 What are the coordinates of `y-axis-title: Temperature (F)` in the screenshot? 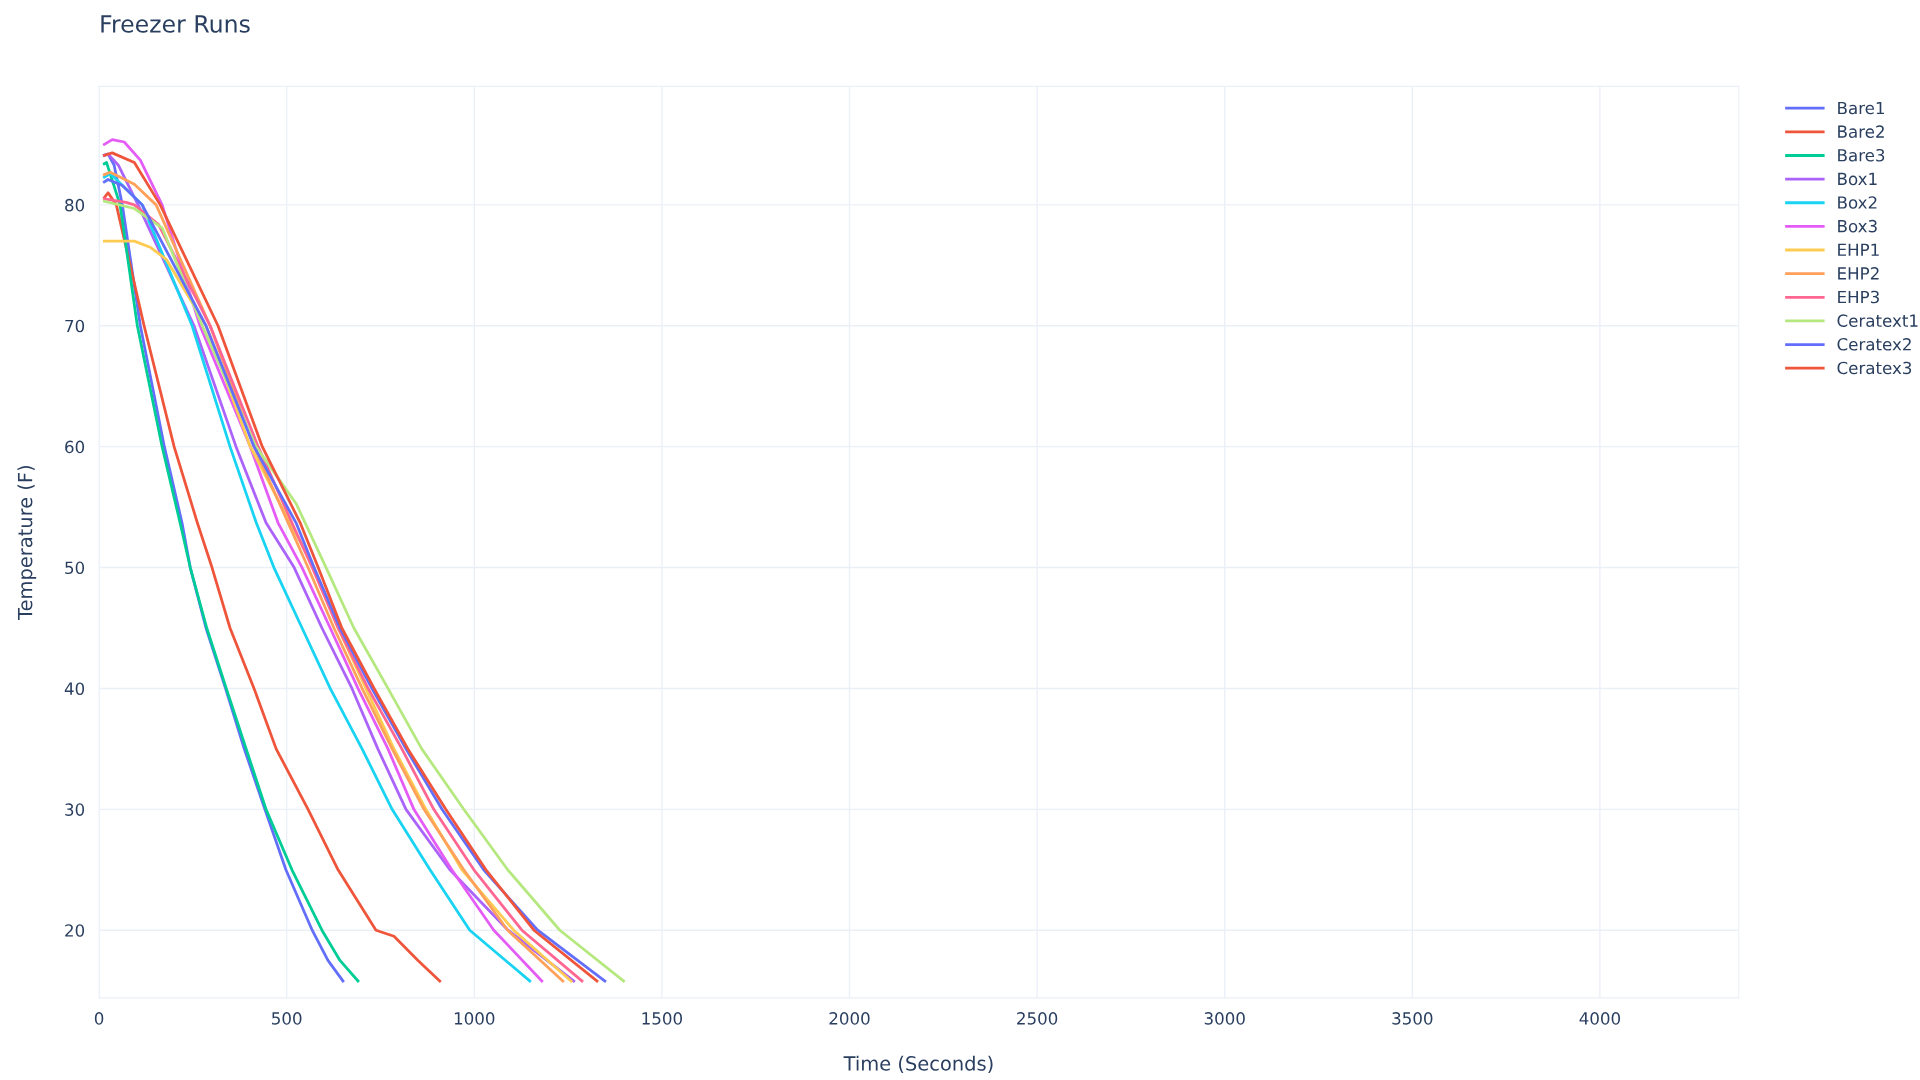 It's located at (27, 543).